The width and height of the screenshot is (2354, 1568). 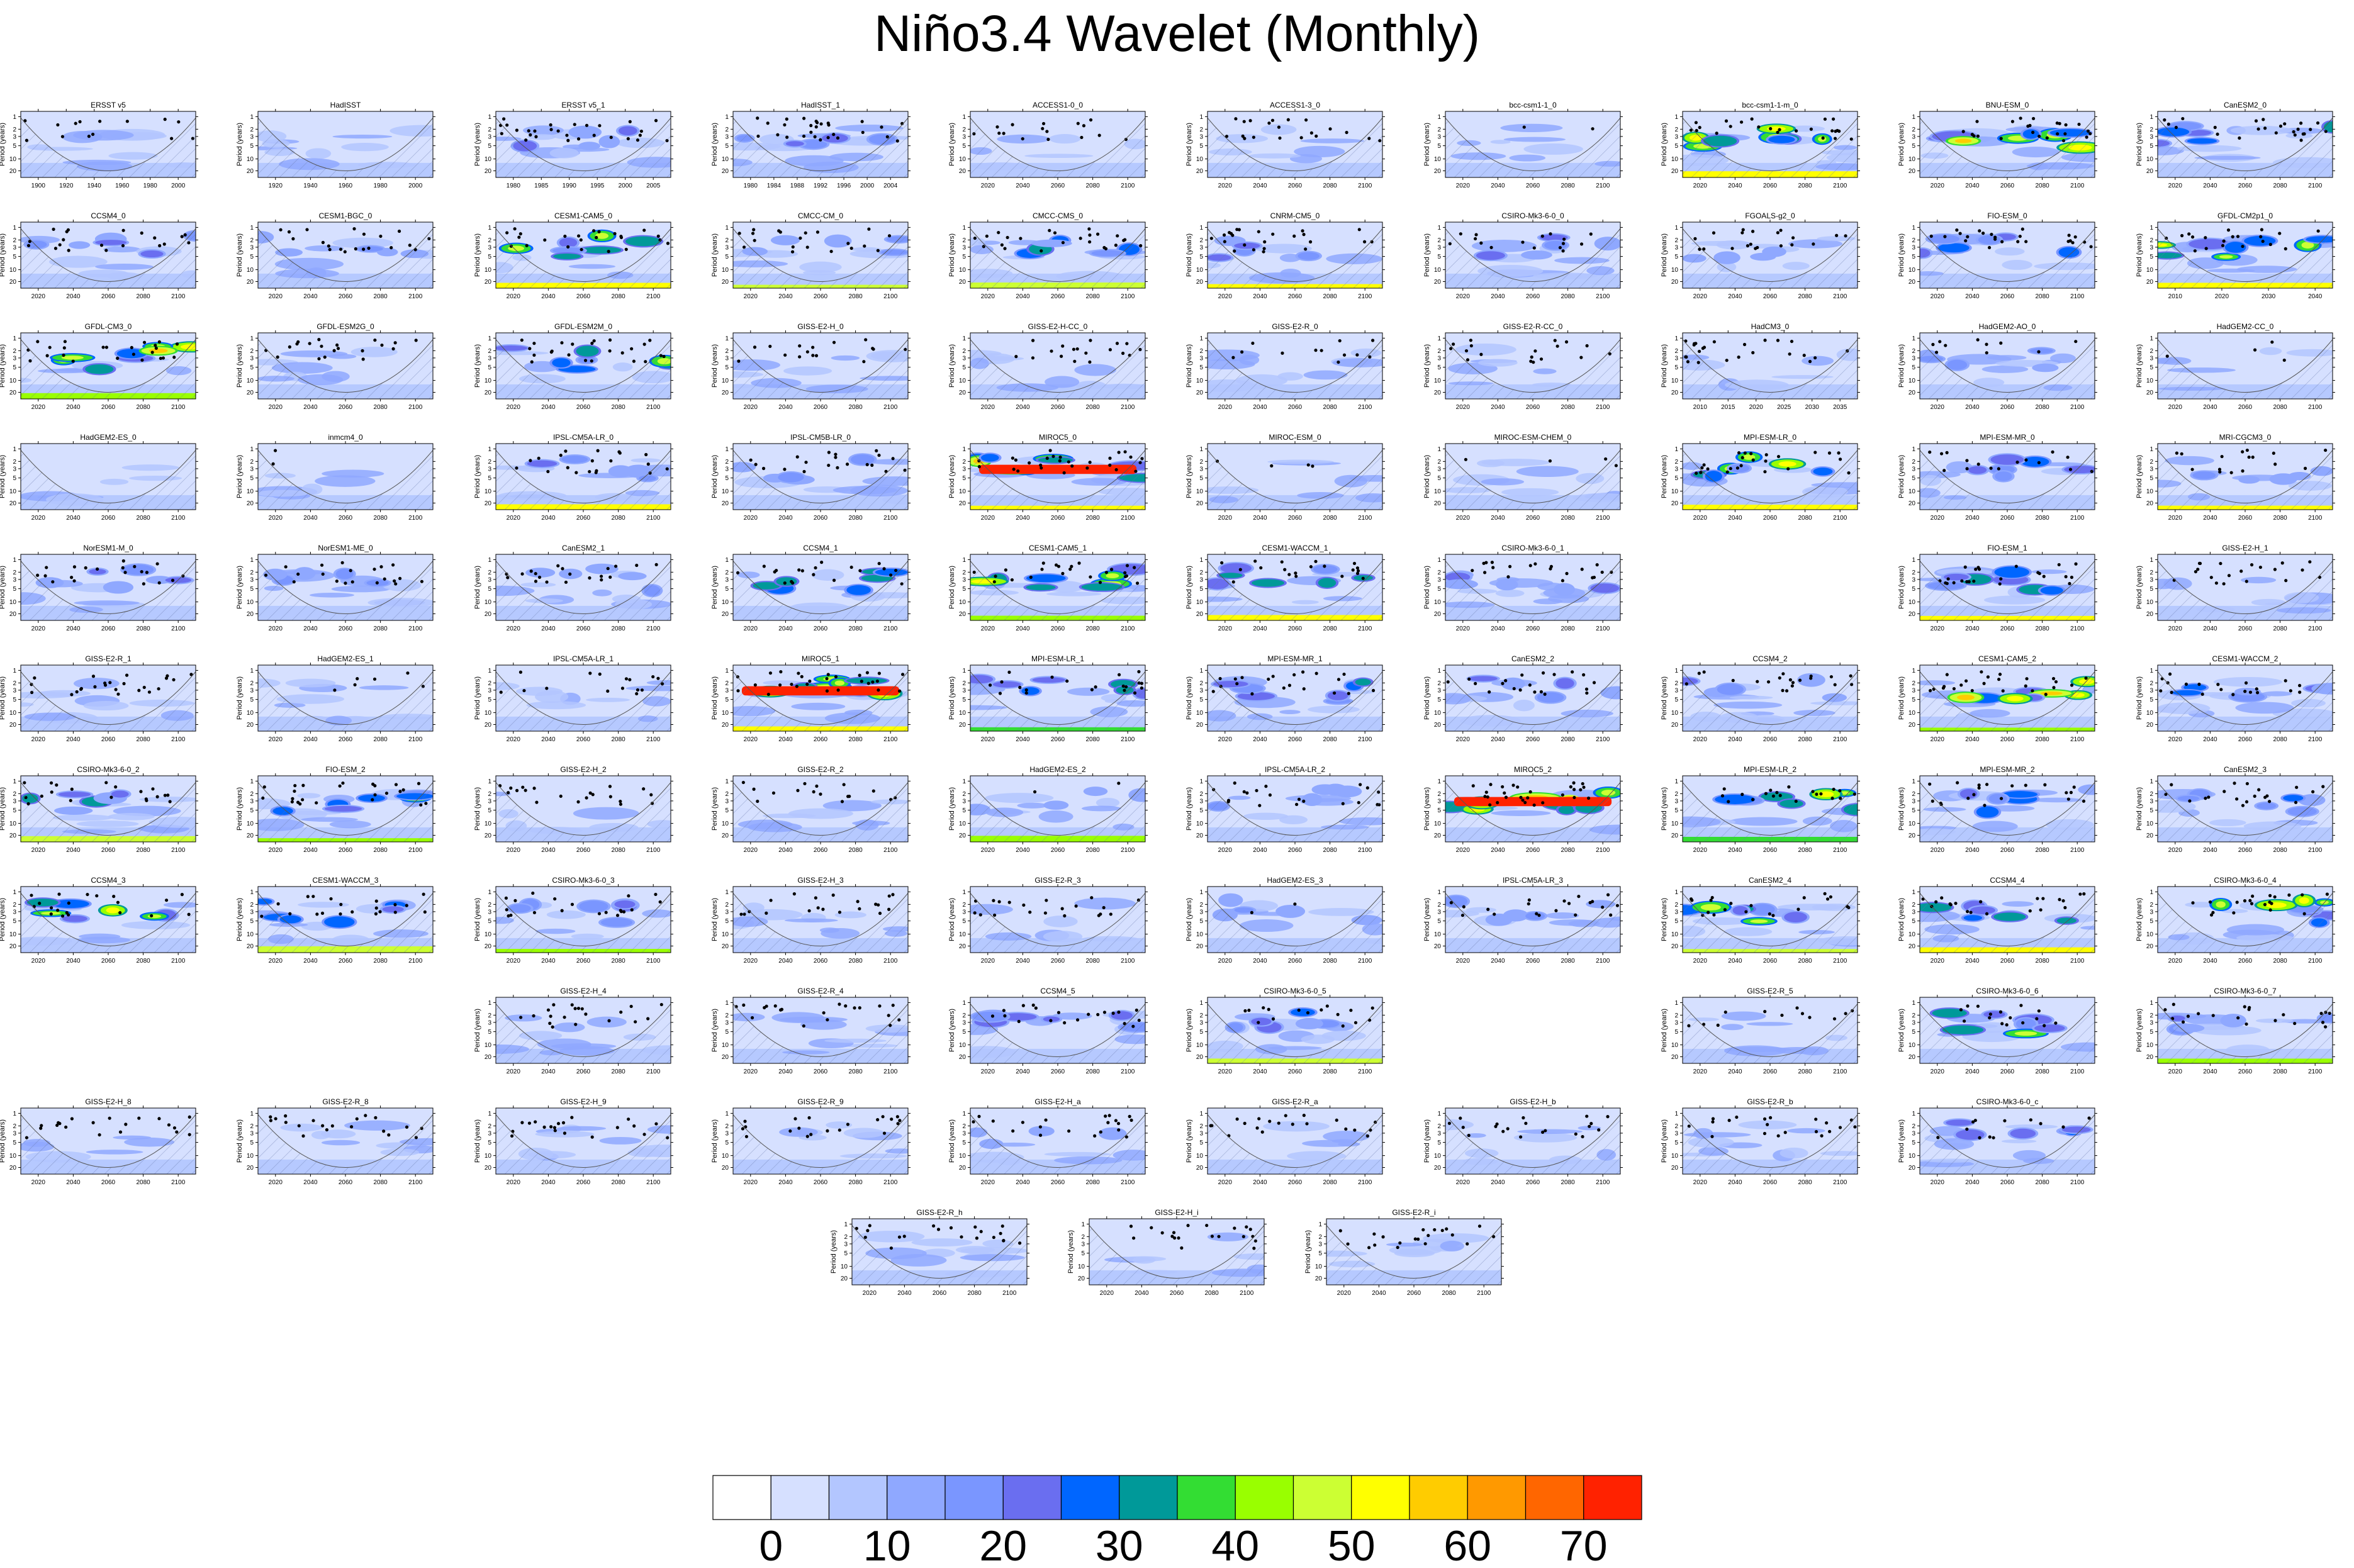 I want to click on cone-of-influence-line, so click(x=1771, y=698).